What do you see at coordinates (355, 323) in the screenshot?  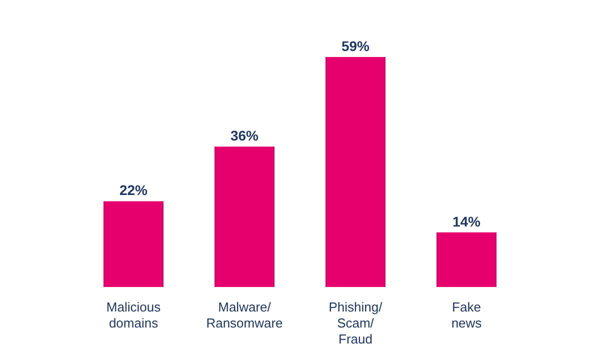 I see `x-tick-label: Phishing/Scam/Fraud` at bounding box center [355, 323].